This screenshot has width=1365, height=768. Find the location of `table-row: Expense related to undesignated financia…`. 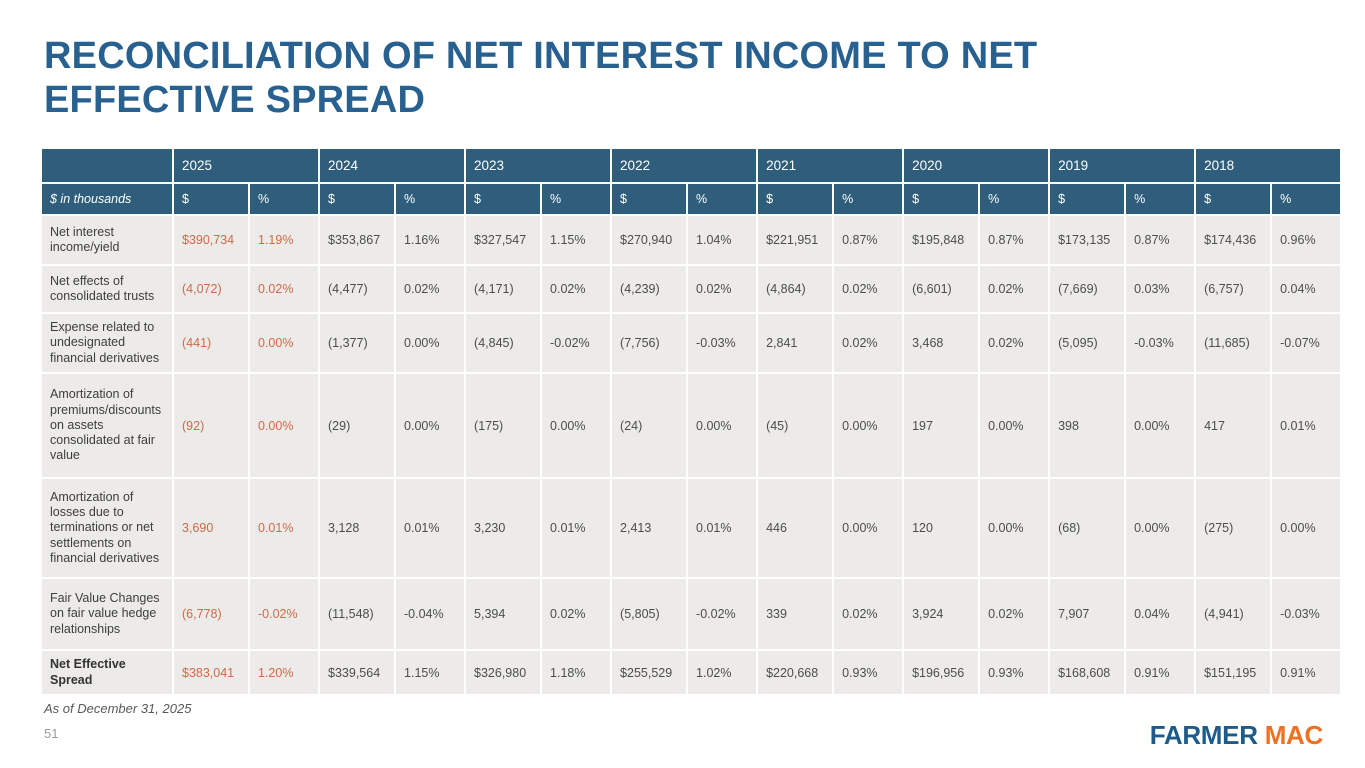

table-row: Expense related to undesignated financia… is located at coordinates (691, 343).